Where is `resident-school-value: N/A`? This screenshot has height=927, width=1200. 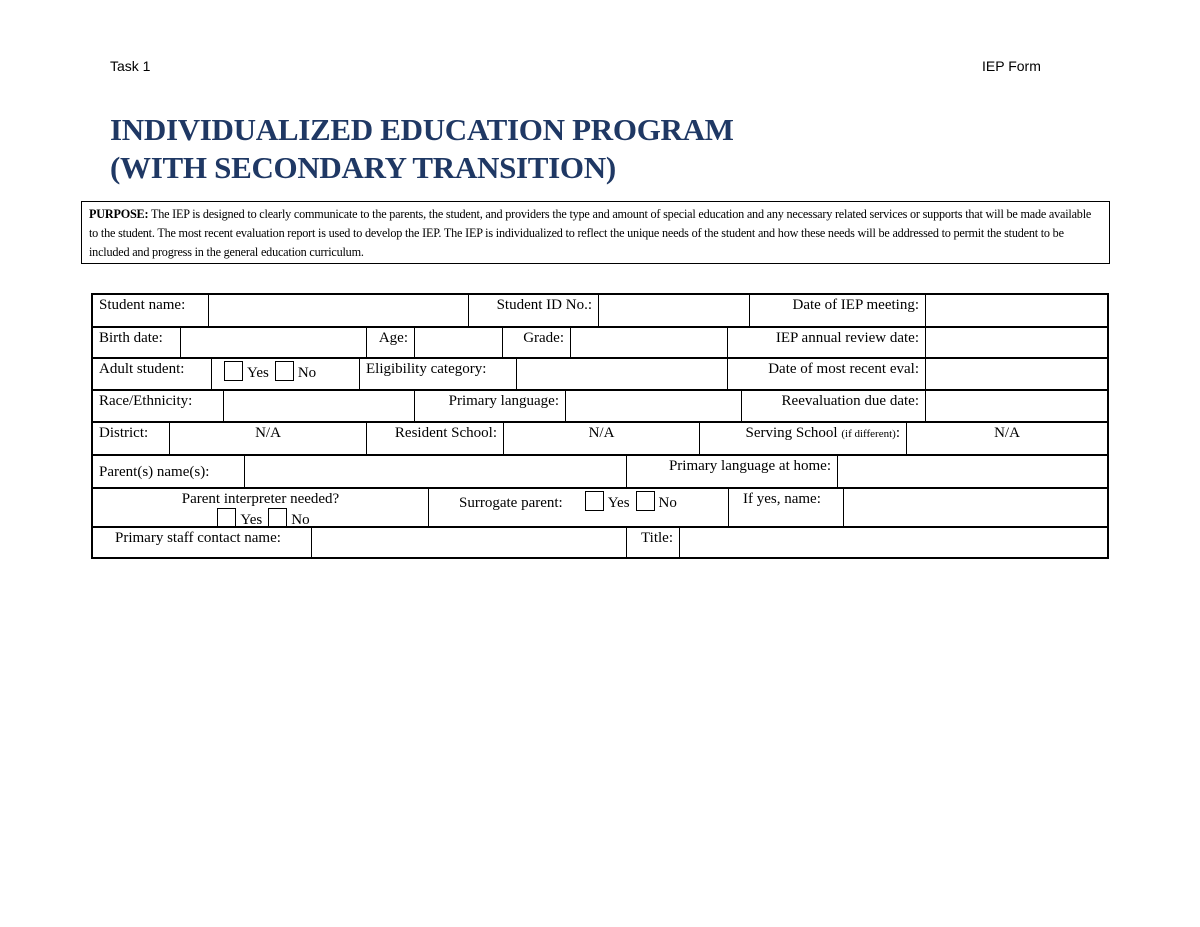 resident-school-value: N/A is located at coordinates (602, 438).